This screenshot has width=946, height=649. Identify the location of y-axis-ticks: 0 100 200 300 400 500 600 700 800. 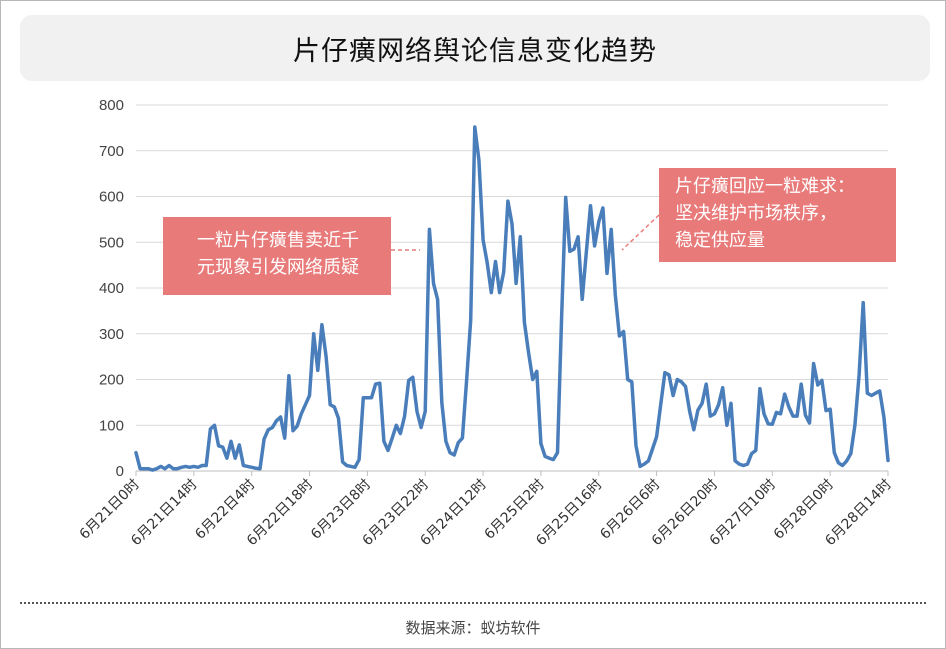
(111, 288).